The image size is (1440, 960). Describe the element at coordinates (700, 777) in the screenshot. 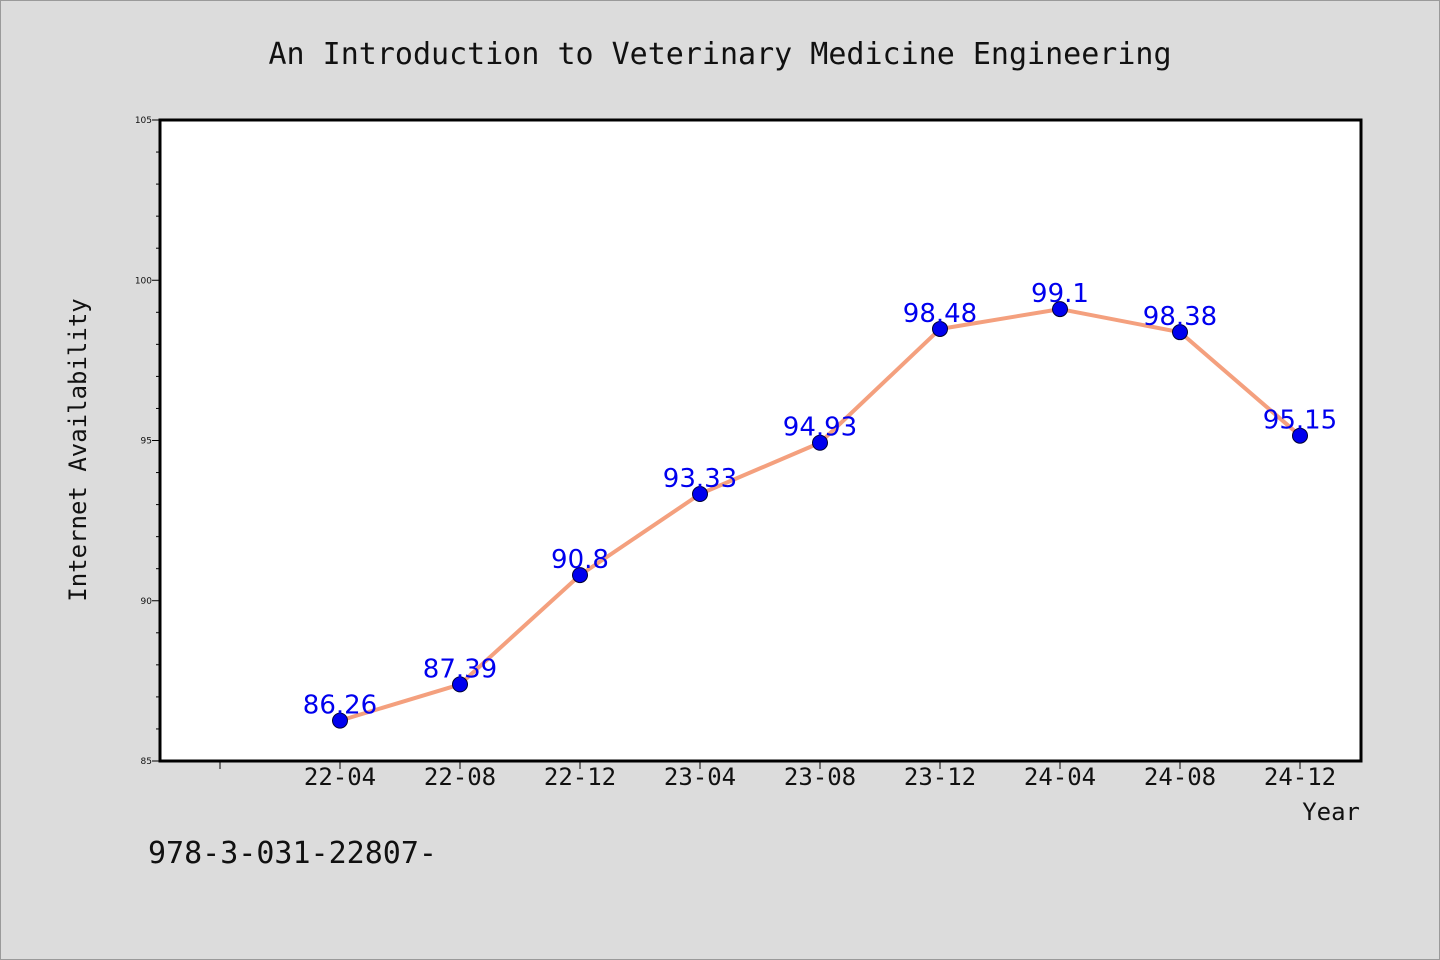

I see `x-tick-label: 23-04` at that location.